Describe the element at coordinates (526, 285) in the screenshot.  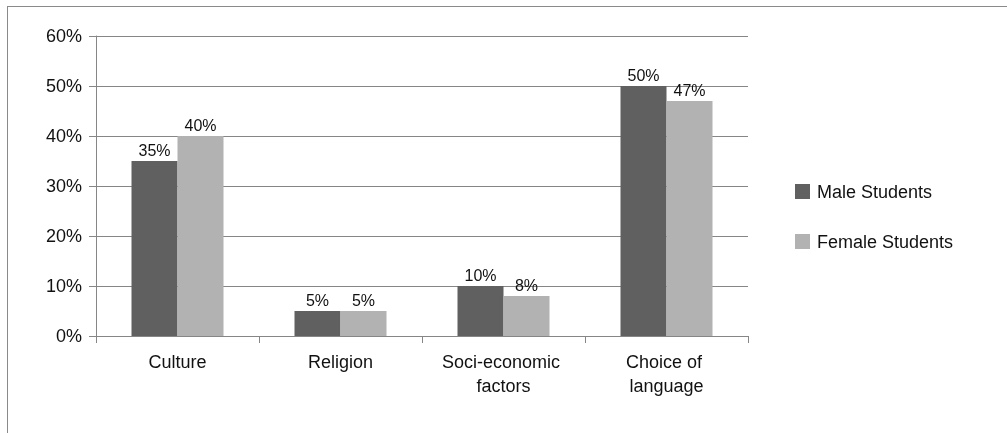
I see `data-label: 8%` at that location.